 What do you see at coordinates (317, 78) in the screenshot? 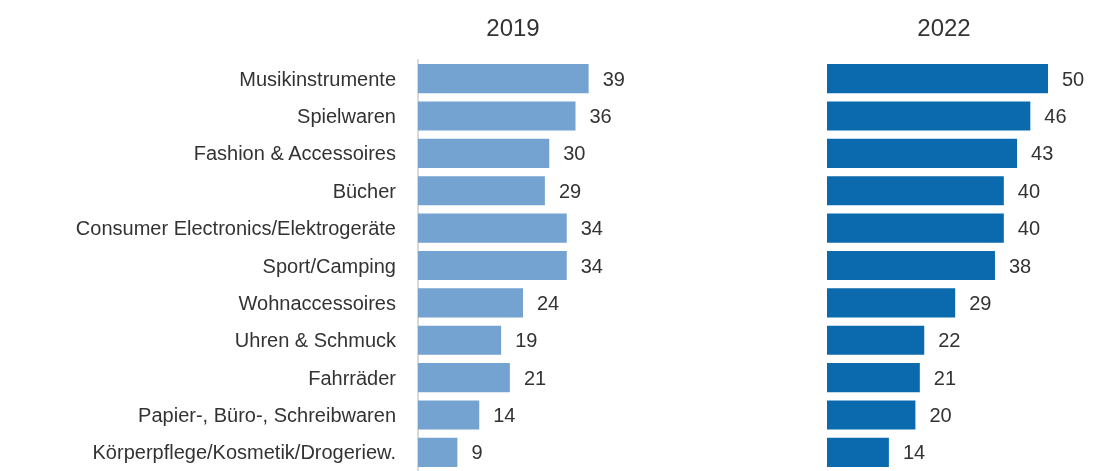
I see `y-tick-label: Musikinstrumente` at bounding box center [317, 78].